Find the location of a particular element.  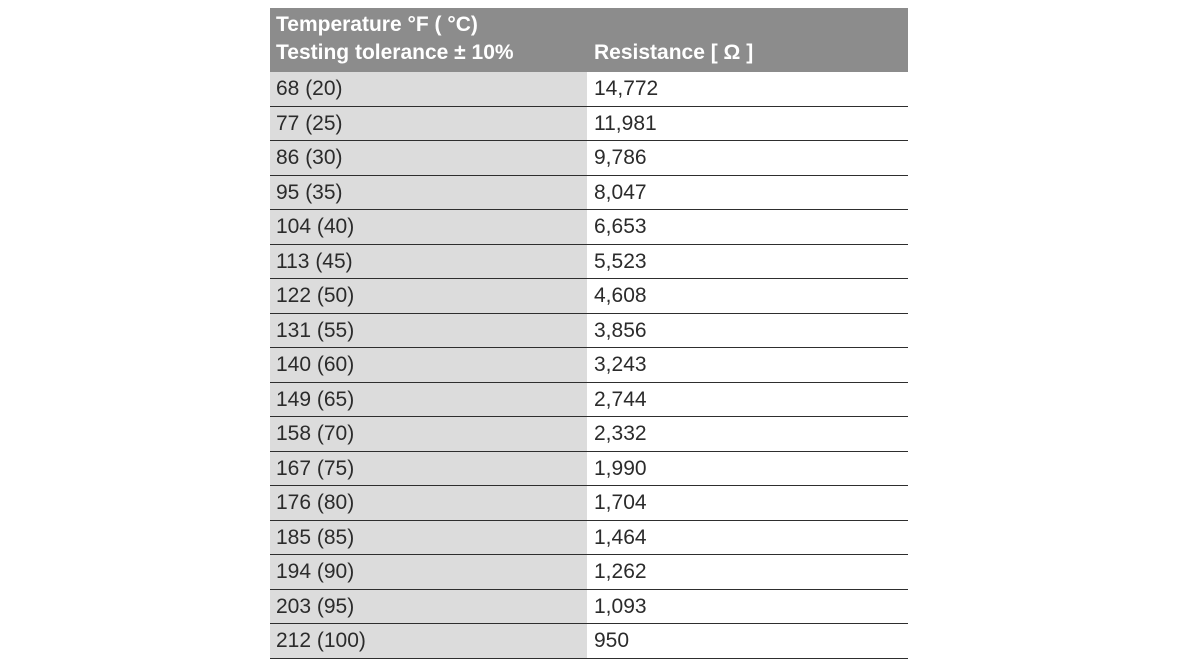

temperature-cell: 104 (40) is located at coordinates (429, 227).